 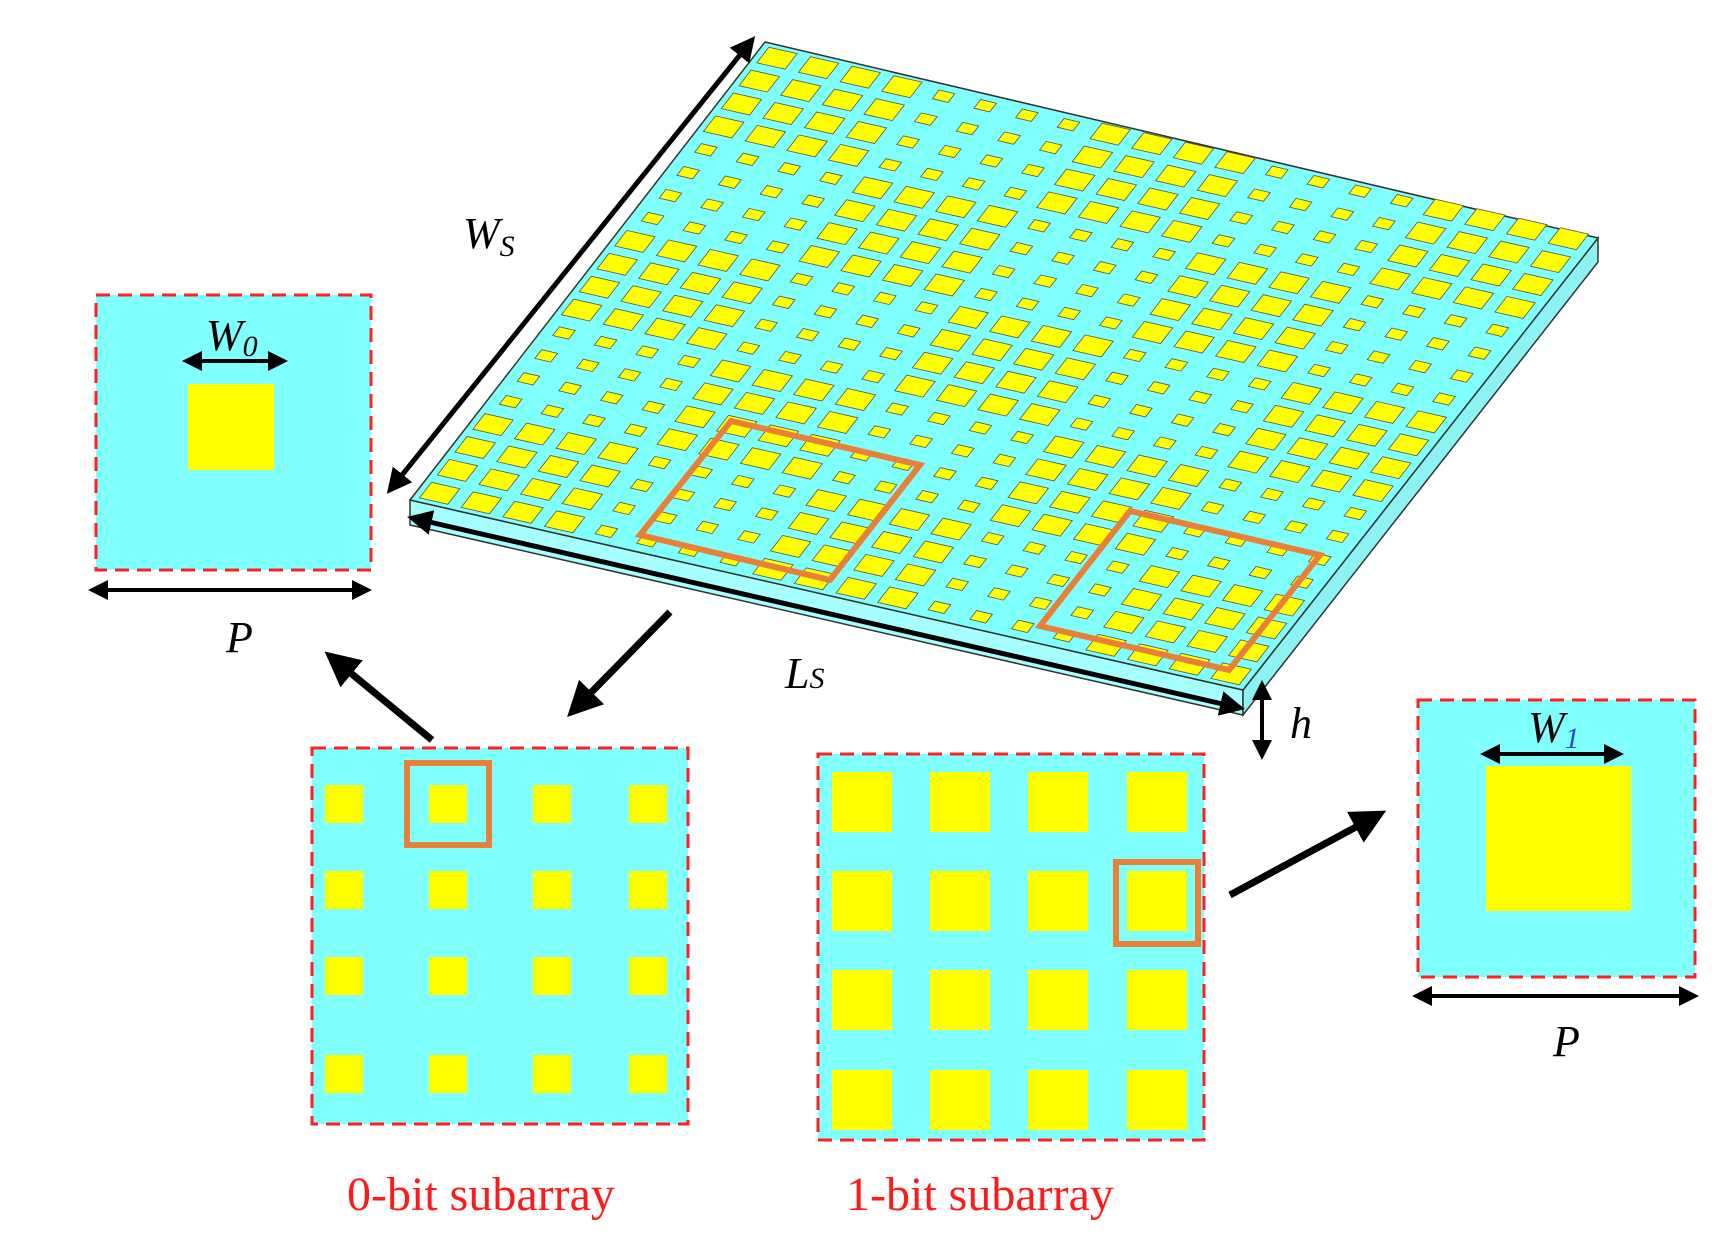 I want to click on caption-0bit-subarray: 0-bit subarray, so click(x=481, y=1194).